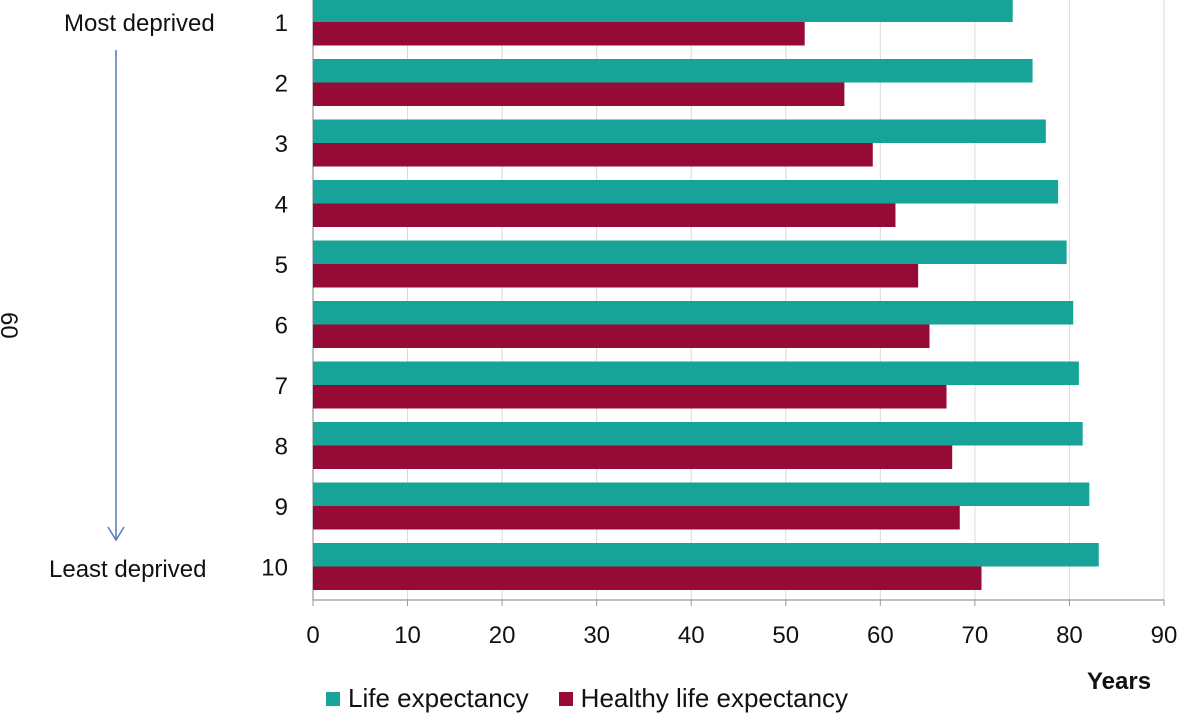 The image size is (1181, 714). Describe the element at coordinates (975, 635) in the screenshot. I see `x-tick-label-70: 70` at that location.